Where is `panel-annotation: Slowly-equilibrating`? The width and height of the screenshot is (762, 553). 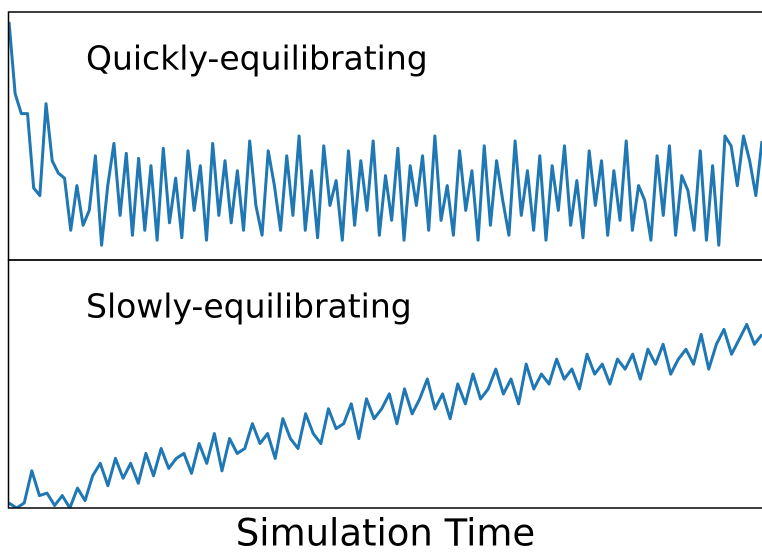
panel-annotation: Slowly-equilibrating is located at coordinates (249, 306).